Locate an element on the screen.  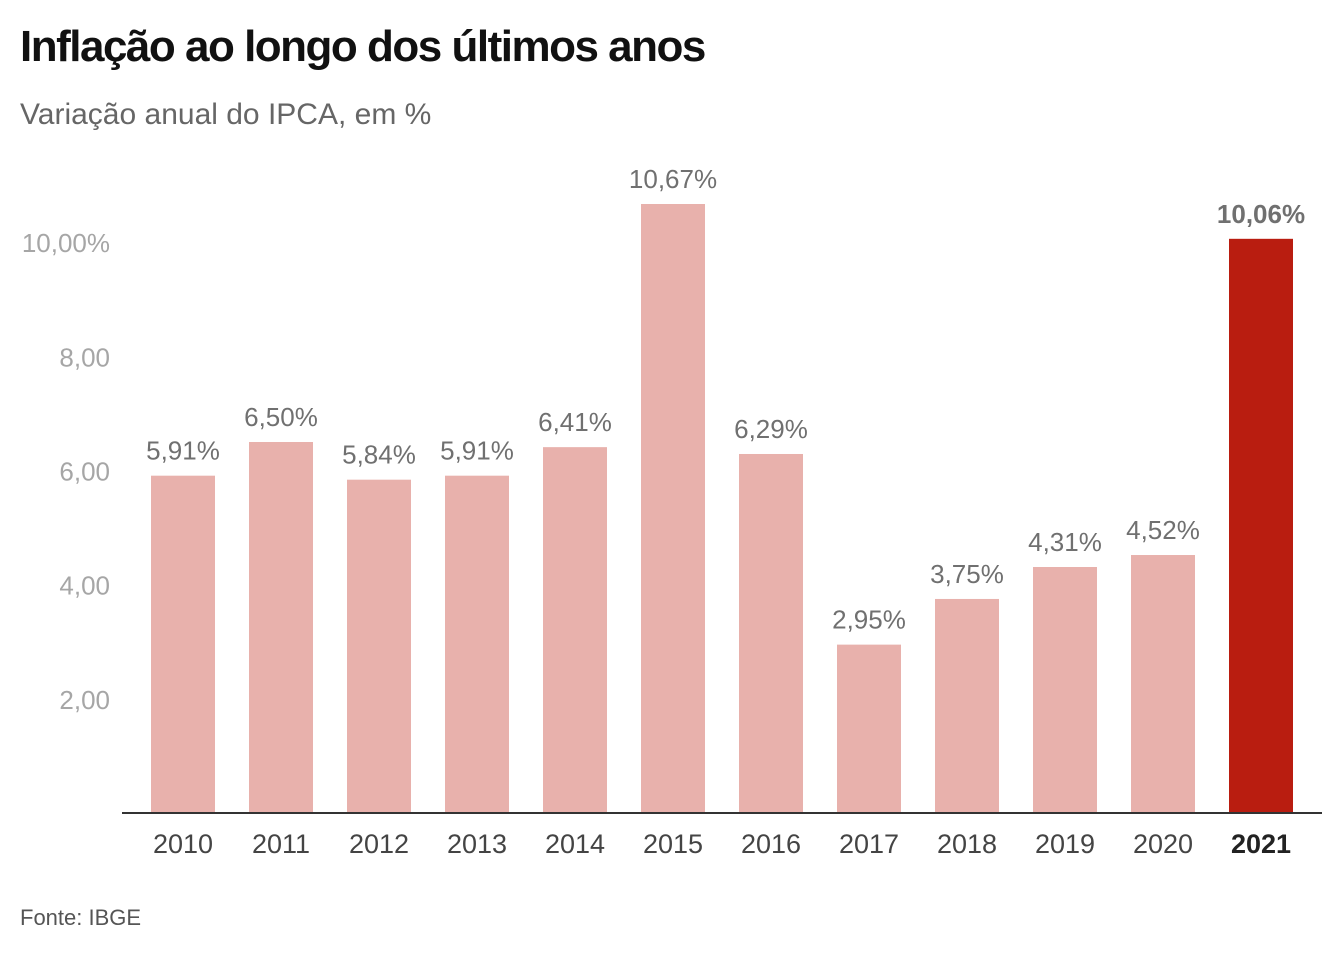
data-label: 3,75% is located at coordinates (967, 574).